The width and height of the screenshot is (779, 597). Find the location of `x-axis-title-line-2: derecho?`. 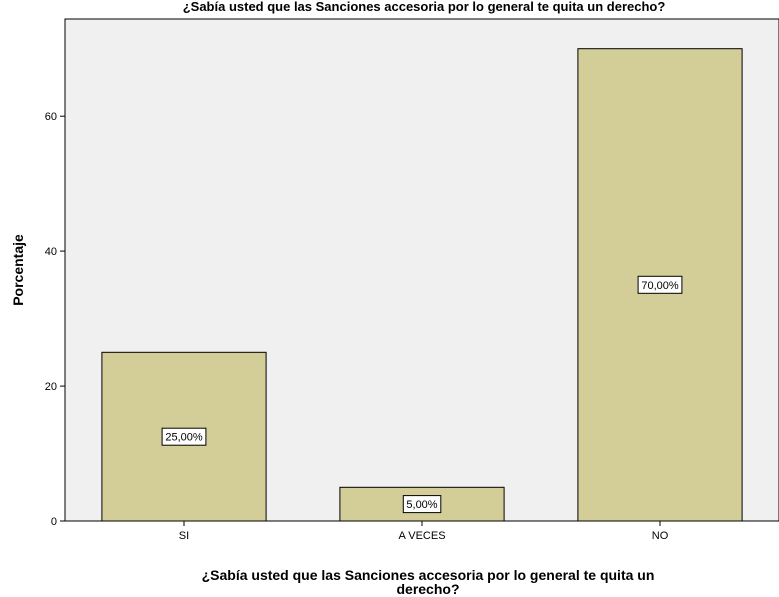

x-axis-title-line-2: derecho? is located at coordinates (427, 589).